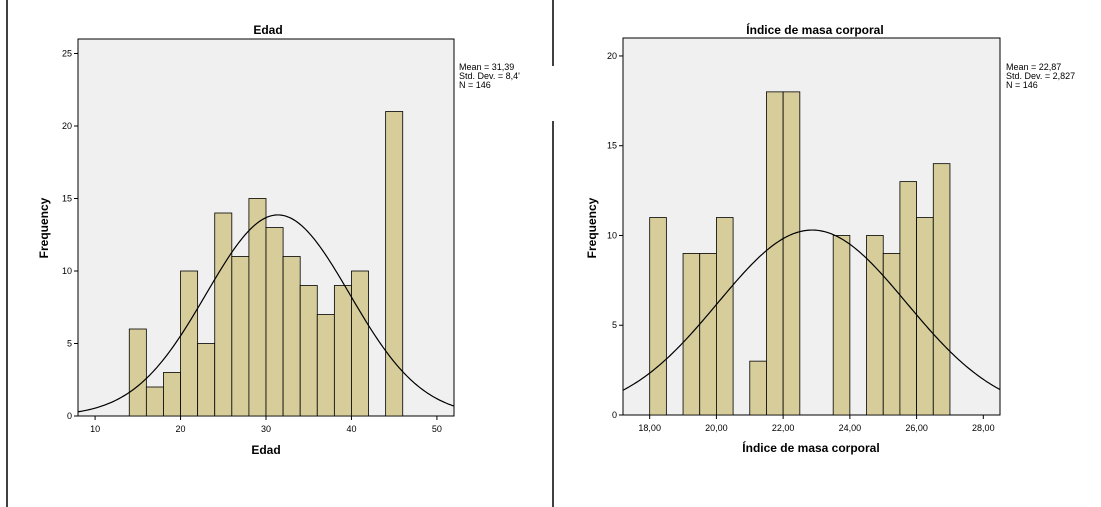 Image resolution: width=1101 pixels, height=507 pixels. I want to click on x-tick-label: 28,00, so click(983, 428).